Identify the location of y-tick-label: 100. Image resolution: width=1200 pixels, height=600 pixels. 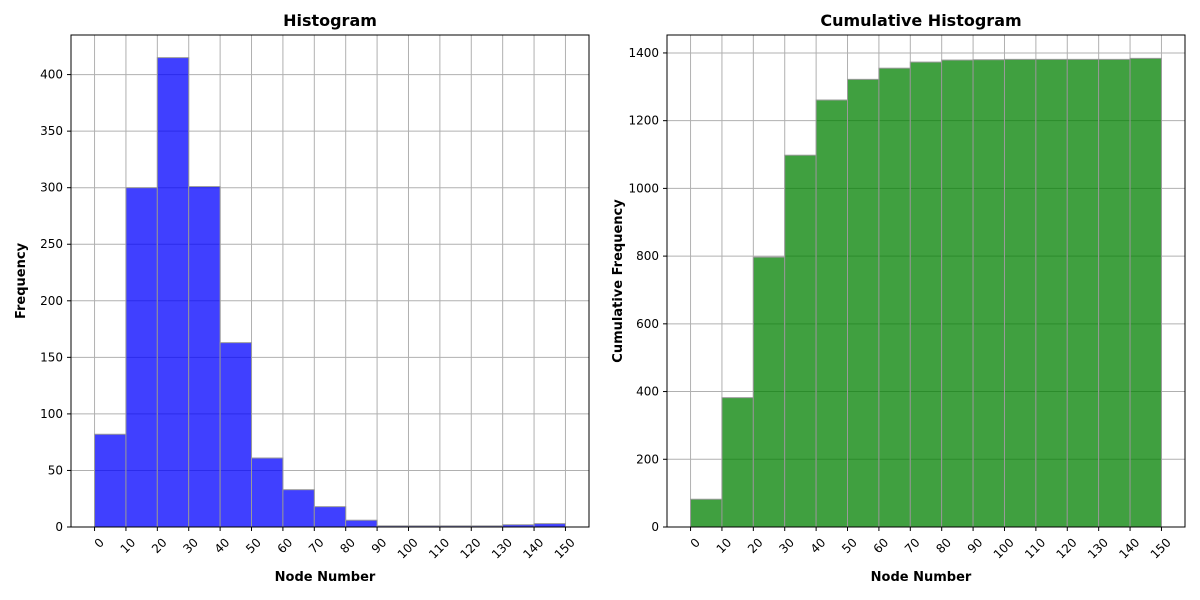
(51, 414).